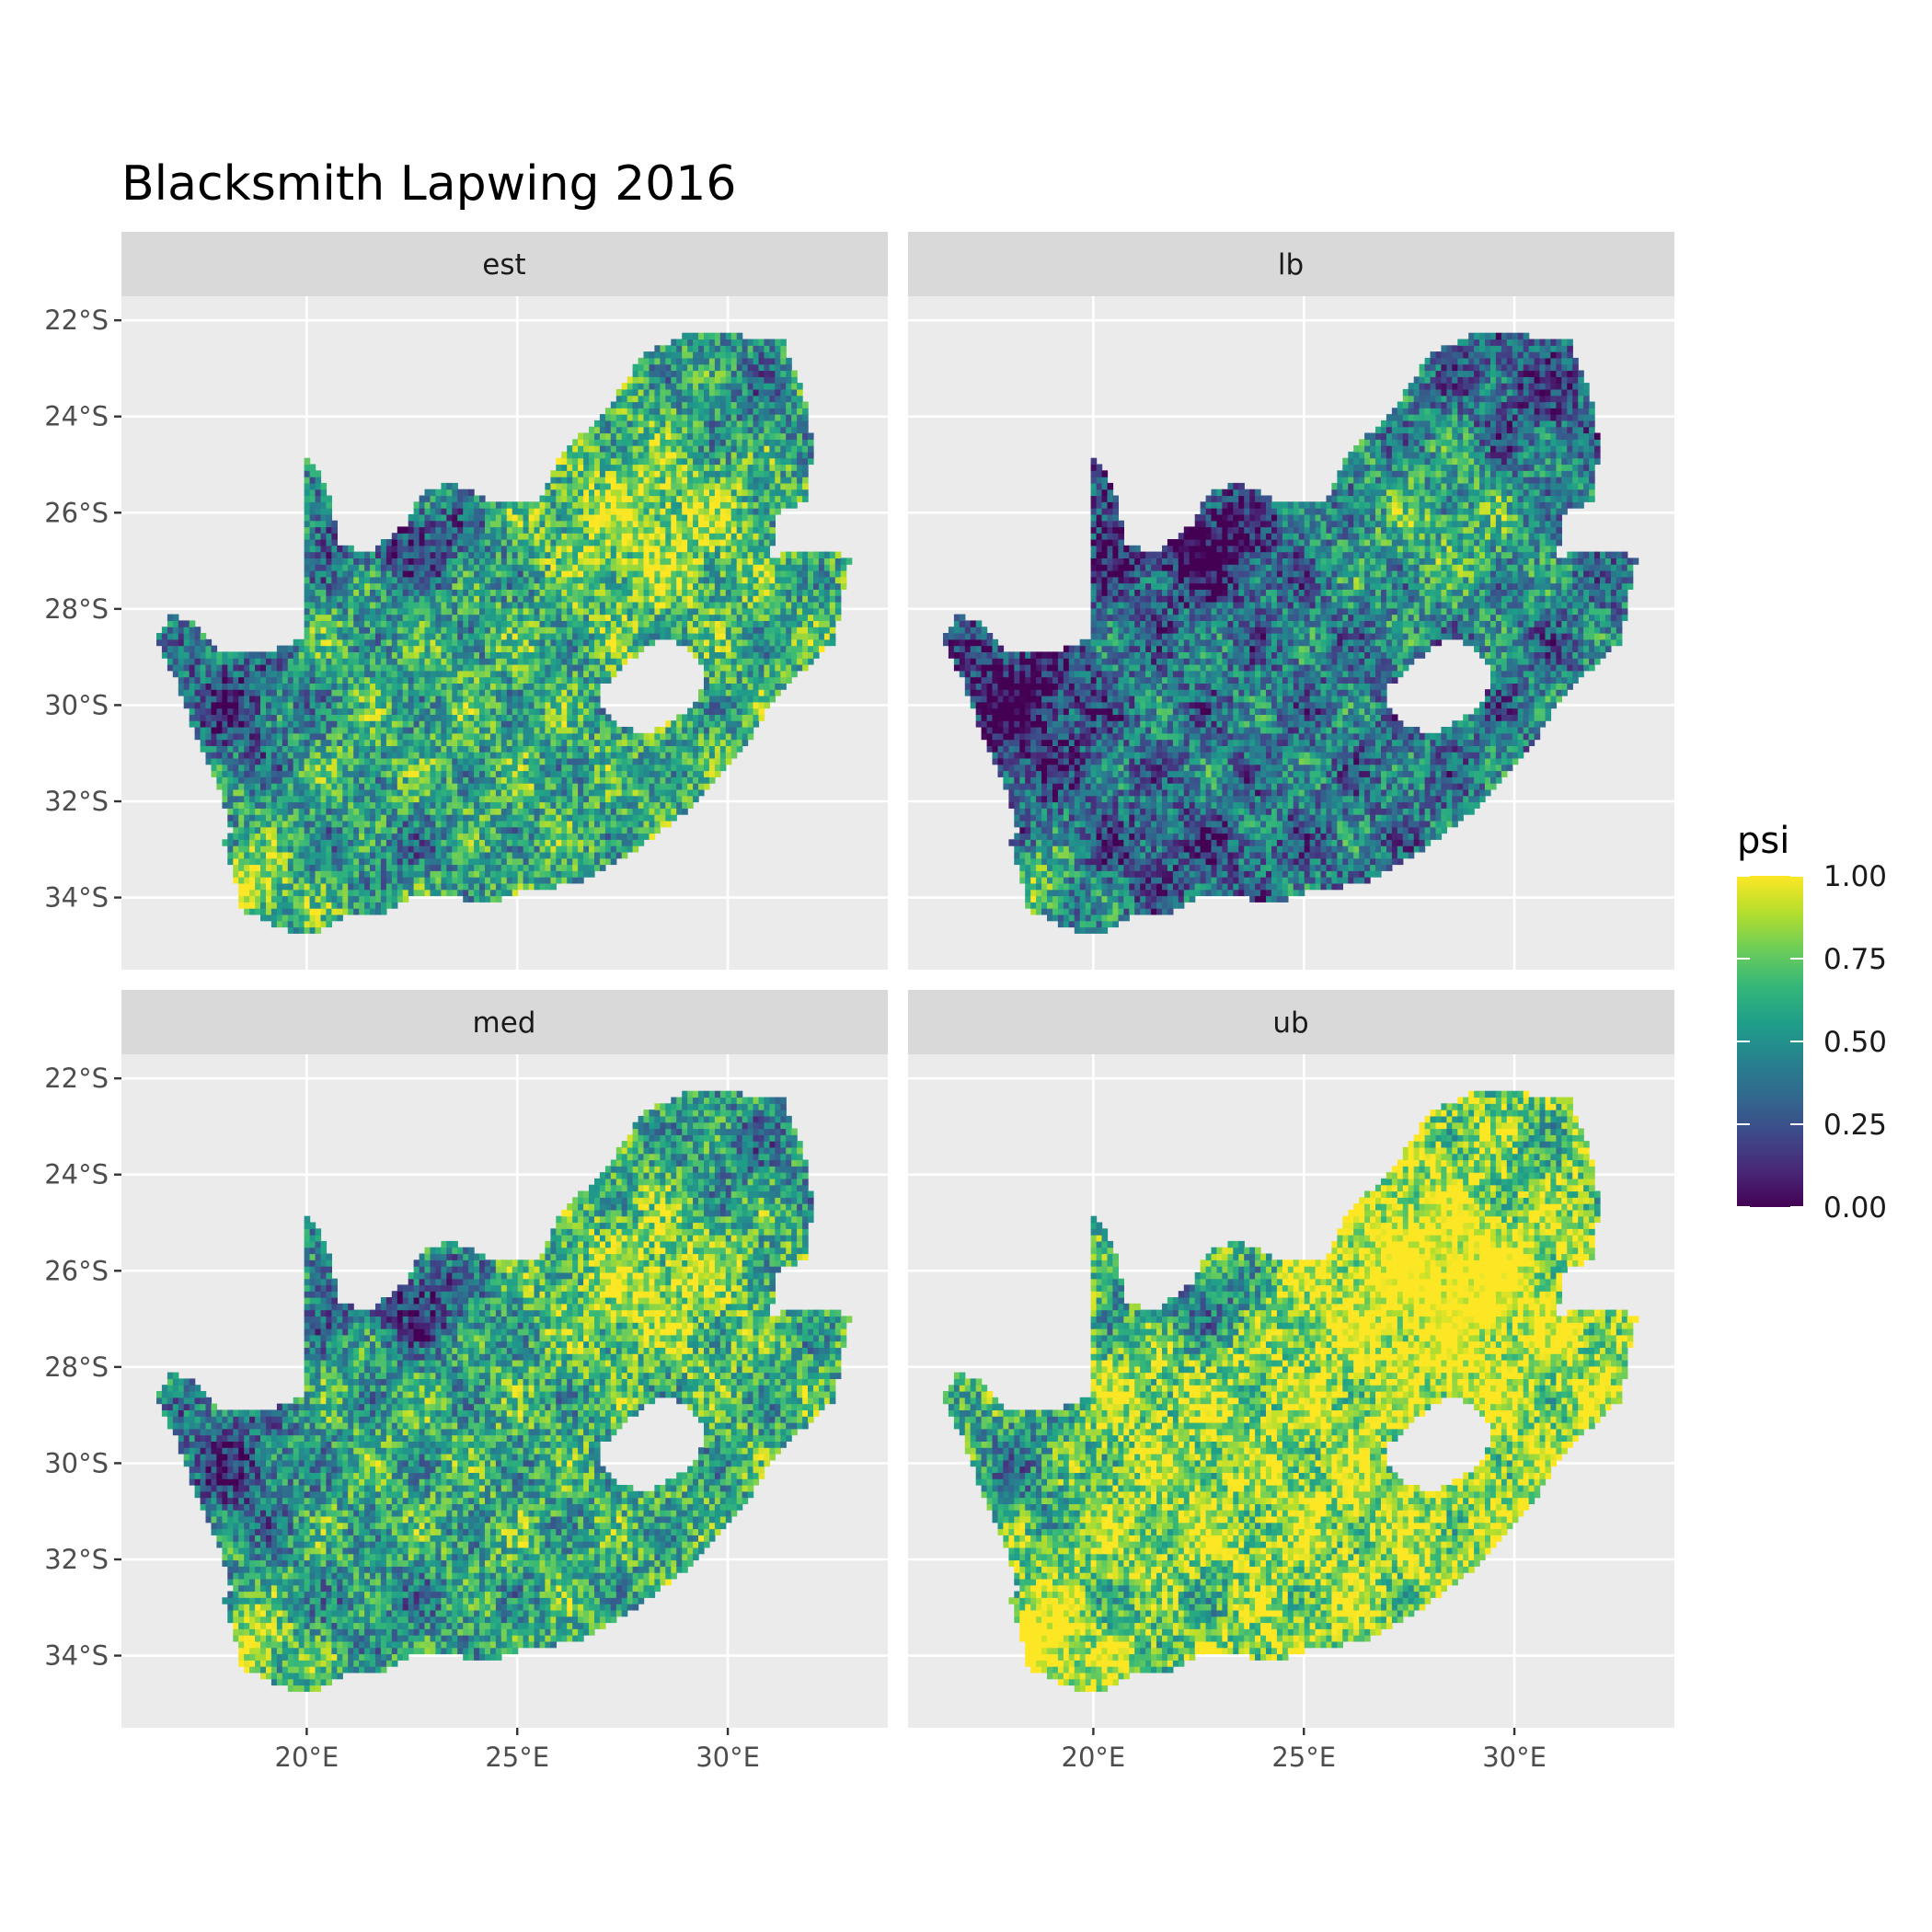  What do you see at coordinates (428, 184) in the screenshot?
I see `chart-title: Blacksmith Lapwing 2016` at bounding box center [428, 184].